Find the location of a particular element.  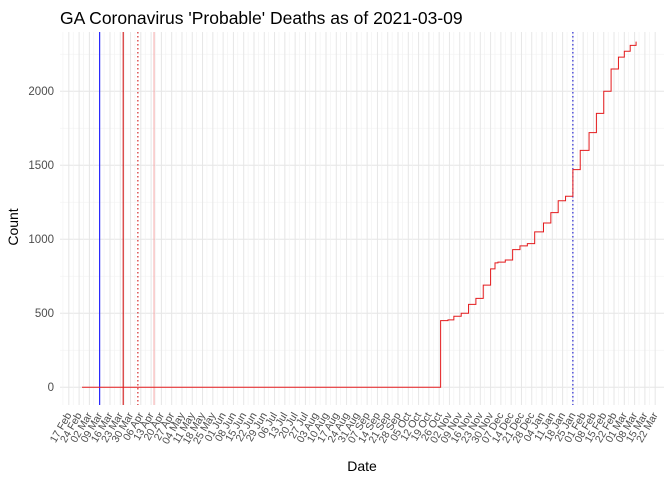

y-tick-label: 0 is located at coordinates (51, 388).